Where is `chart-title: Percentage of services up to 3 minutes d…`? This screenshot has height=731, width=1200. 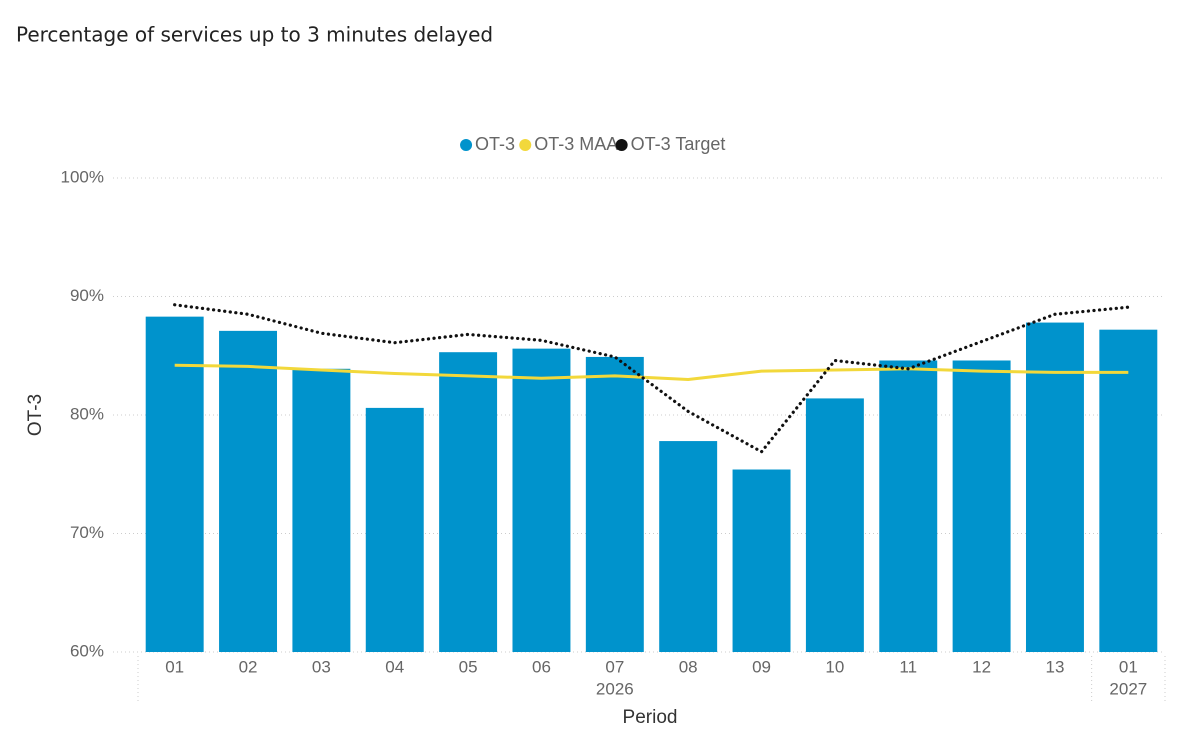
chart-title: Percentage of services up to 3 minutes d… is located at coordinates (254, 35).